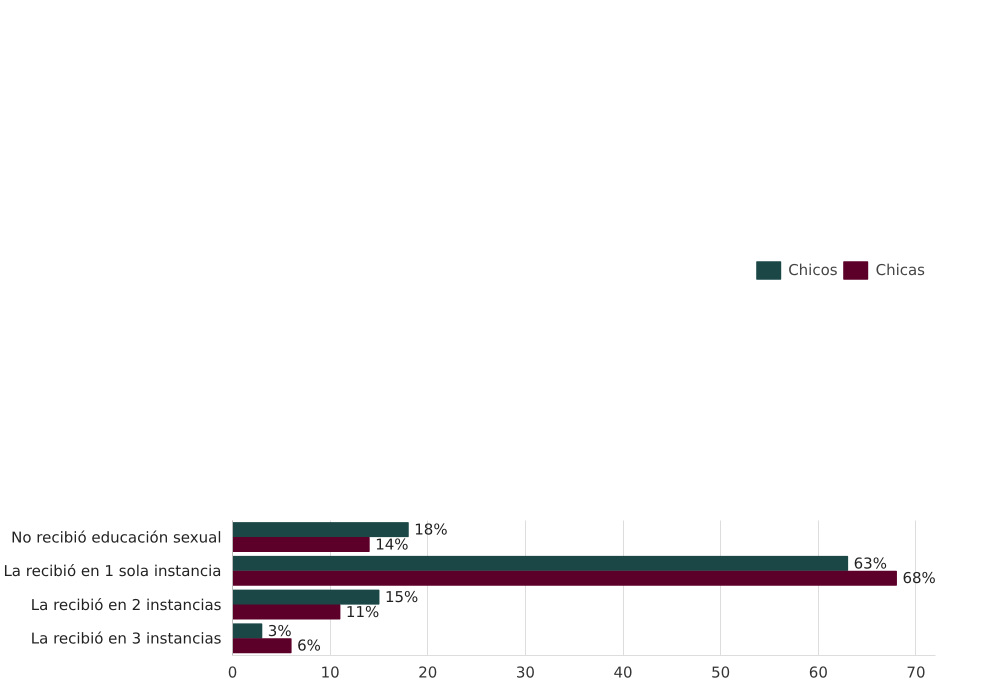 This screenshot has height=687, width=989. What do you see at coordinates (233, 673) in the screenshot?
I see `x-tick-label: 0` at bounding box center [233, 673].